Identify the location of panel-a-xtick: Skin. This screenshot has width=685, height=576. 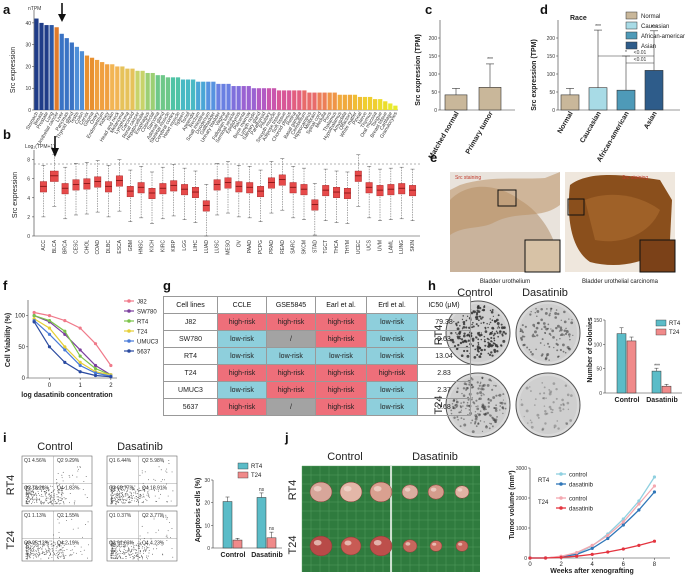
(111, 117).